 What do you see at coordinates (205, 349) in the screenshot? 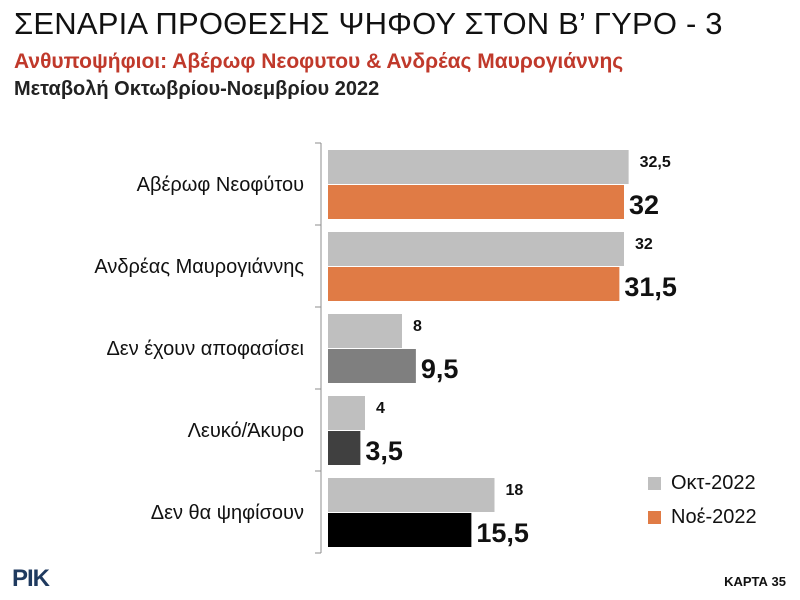
I see `category-label-2: Δεν έχουν αποφασίσει` at bounding box center [205, 349].